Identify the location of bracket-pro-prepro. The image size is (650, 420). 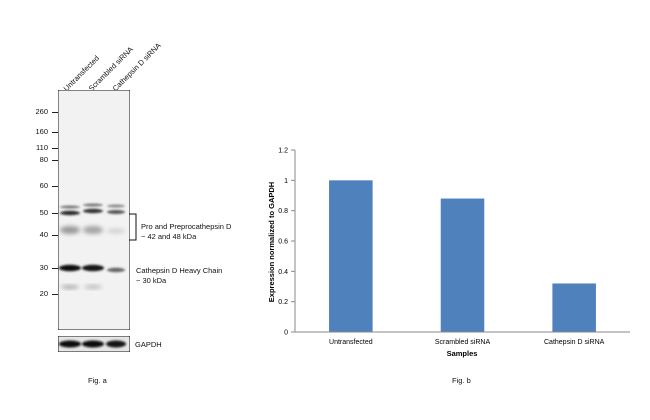
(133, 227).